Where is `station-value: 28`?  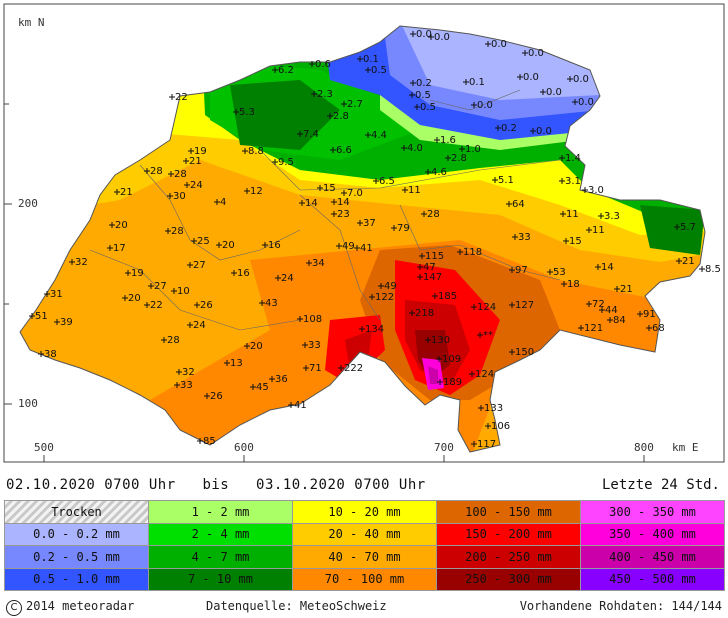
station-value: 28 is located at coordinates (173, 340).